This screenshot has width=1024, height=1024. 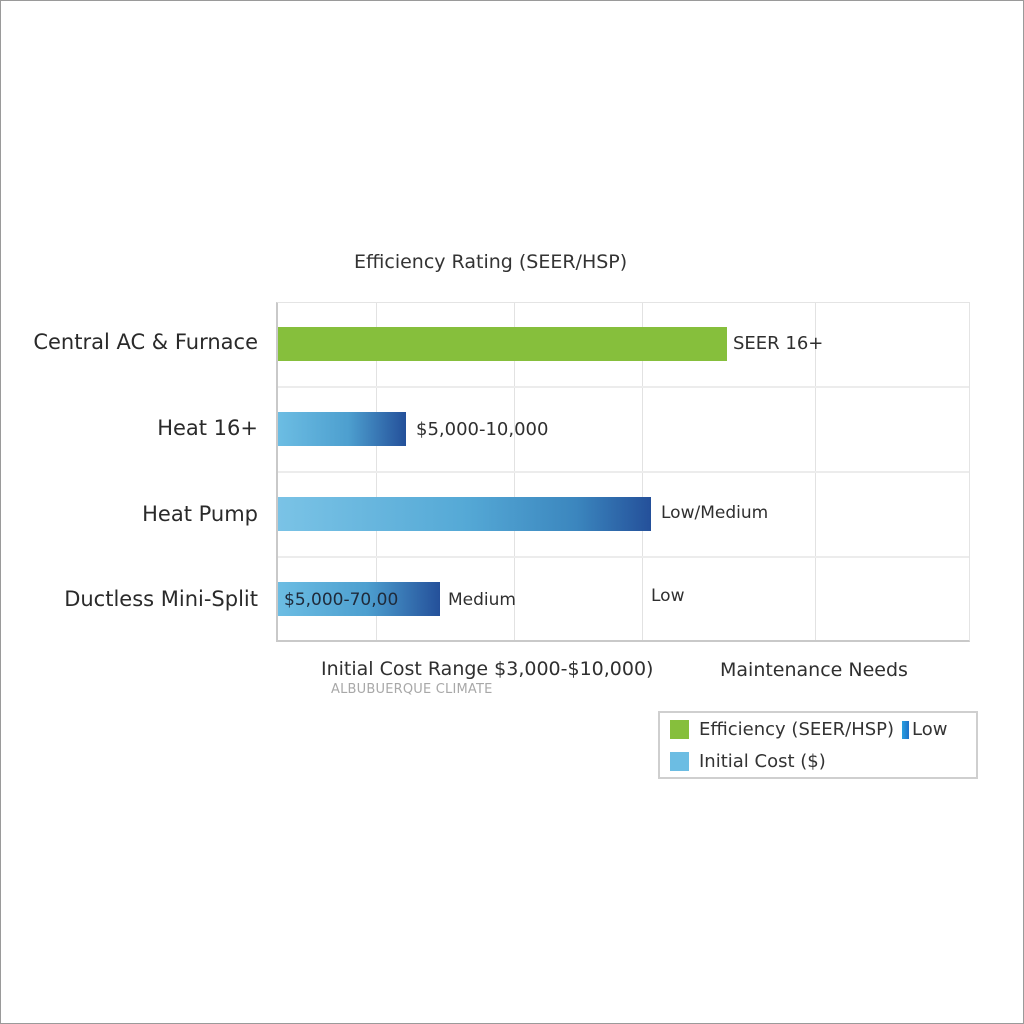 What do you see at coordinates (797, 729) in the screenshot?
I see `legend-label-efficiency: Efficiency (SEER/HSP)` at bounding box center [797, 729].